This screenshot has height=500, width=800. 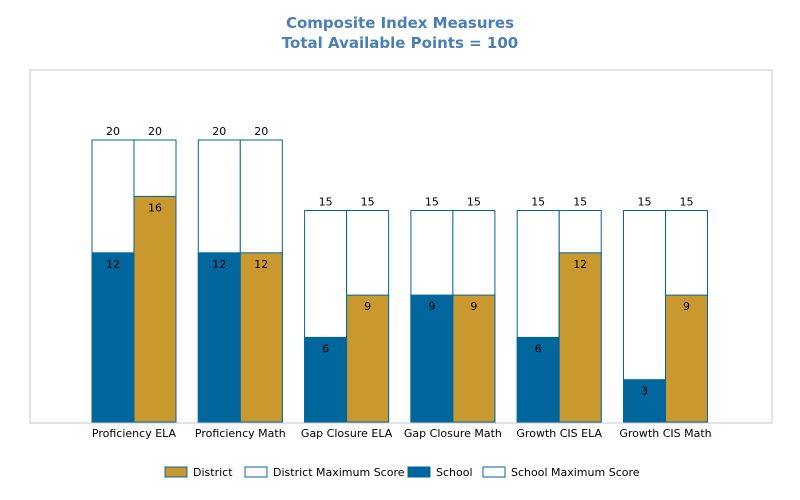 I want to click on school-bar-proficiency-math, so click(x=219, y=337).